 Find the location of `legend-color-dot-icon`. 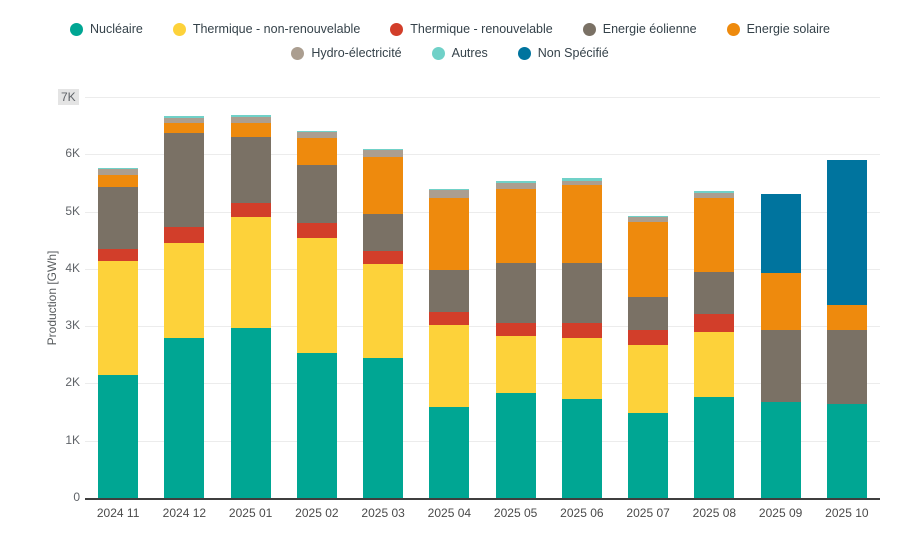

legend-color-dot-icon is located at coordinates (733, 29).